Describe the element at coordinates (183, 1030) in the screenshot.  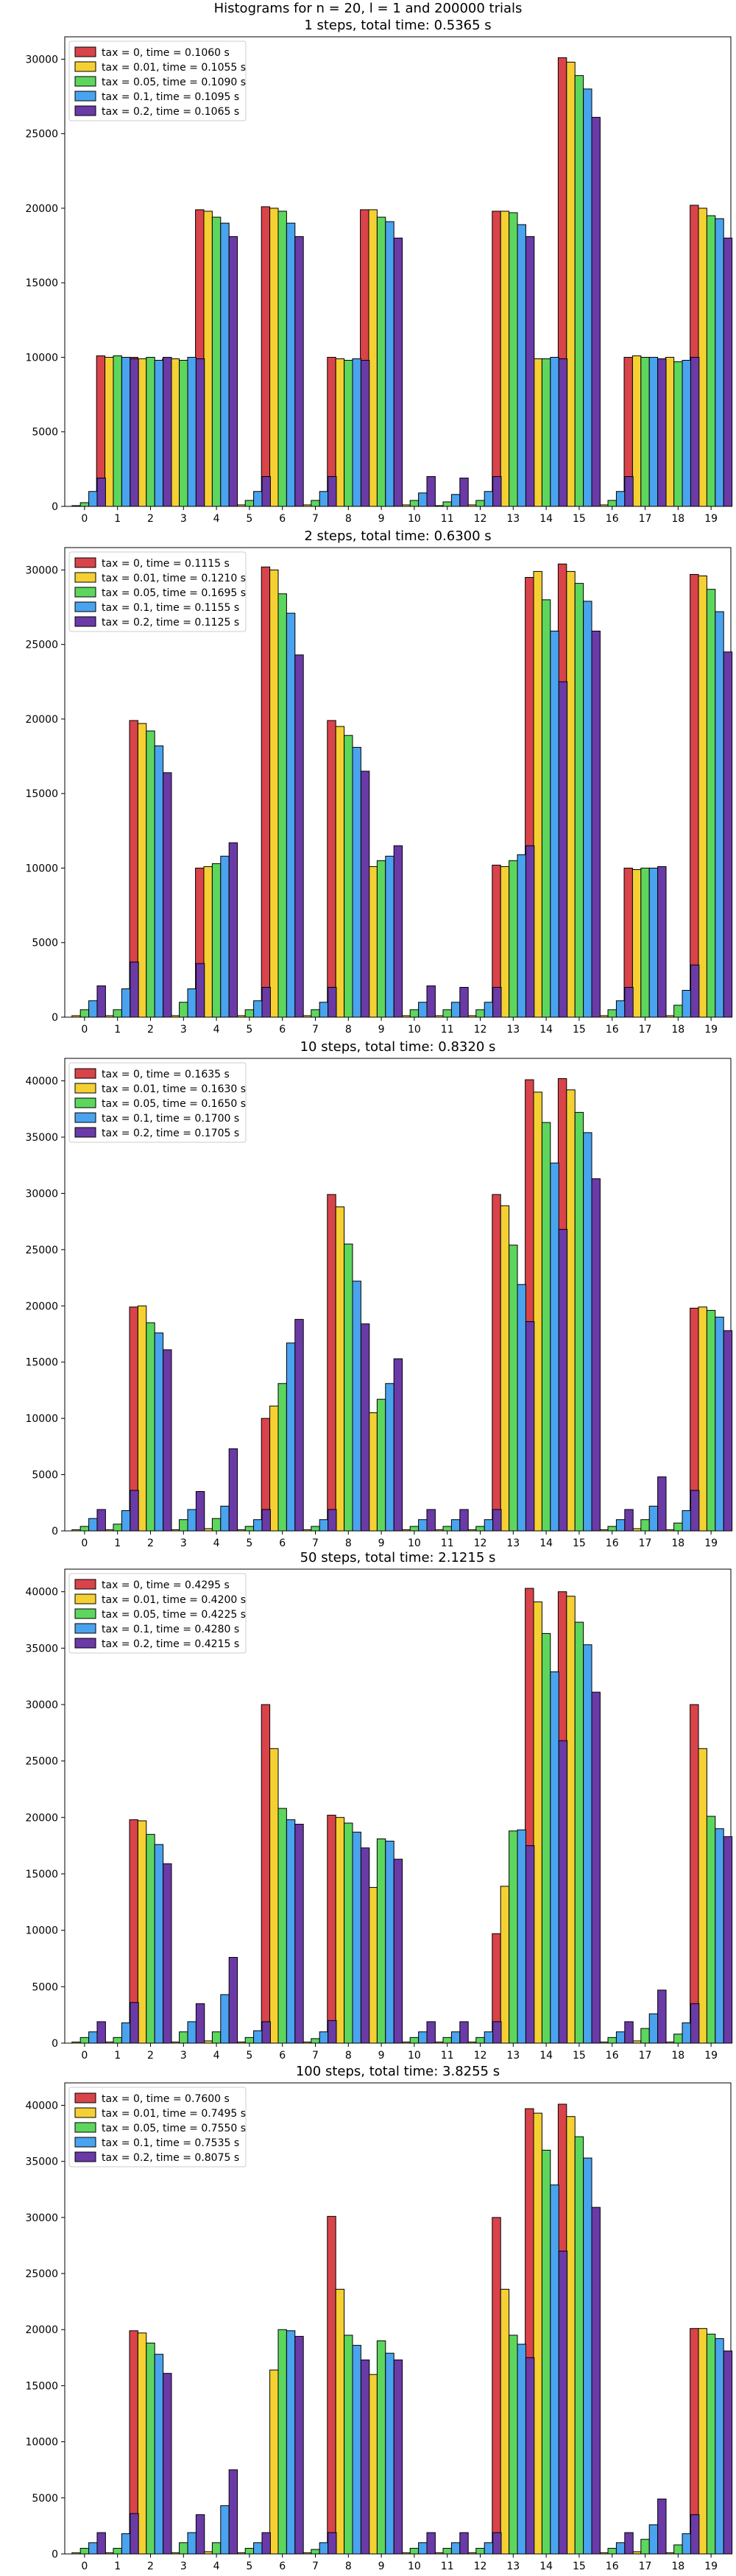
I see `x-tick-label: 3` at that location.